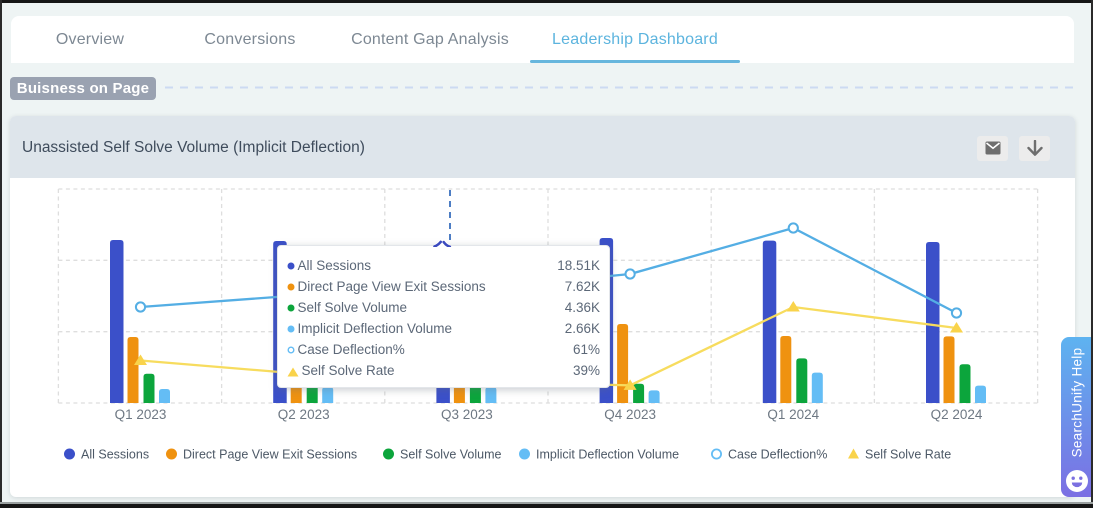 The width and height of the screenshot is (1093, 508). Describe the element at coordinates (630, 414) in the screenshot. I see `svg-text: Q4 2023` at that location.